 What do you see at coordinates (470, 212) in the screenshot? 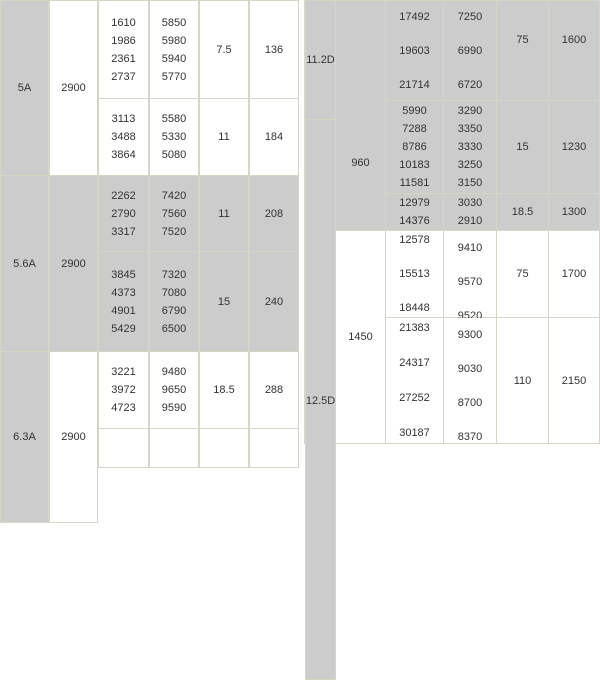
I see `pressure-cell: 3030 2910` at bounding box center [470, 212].